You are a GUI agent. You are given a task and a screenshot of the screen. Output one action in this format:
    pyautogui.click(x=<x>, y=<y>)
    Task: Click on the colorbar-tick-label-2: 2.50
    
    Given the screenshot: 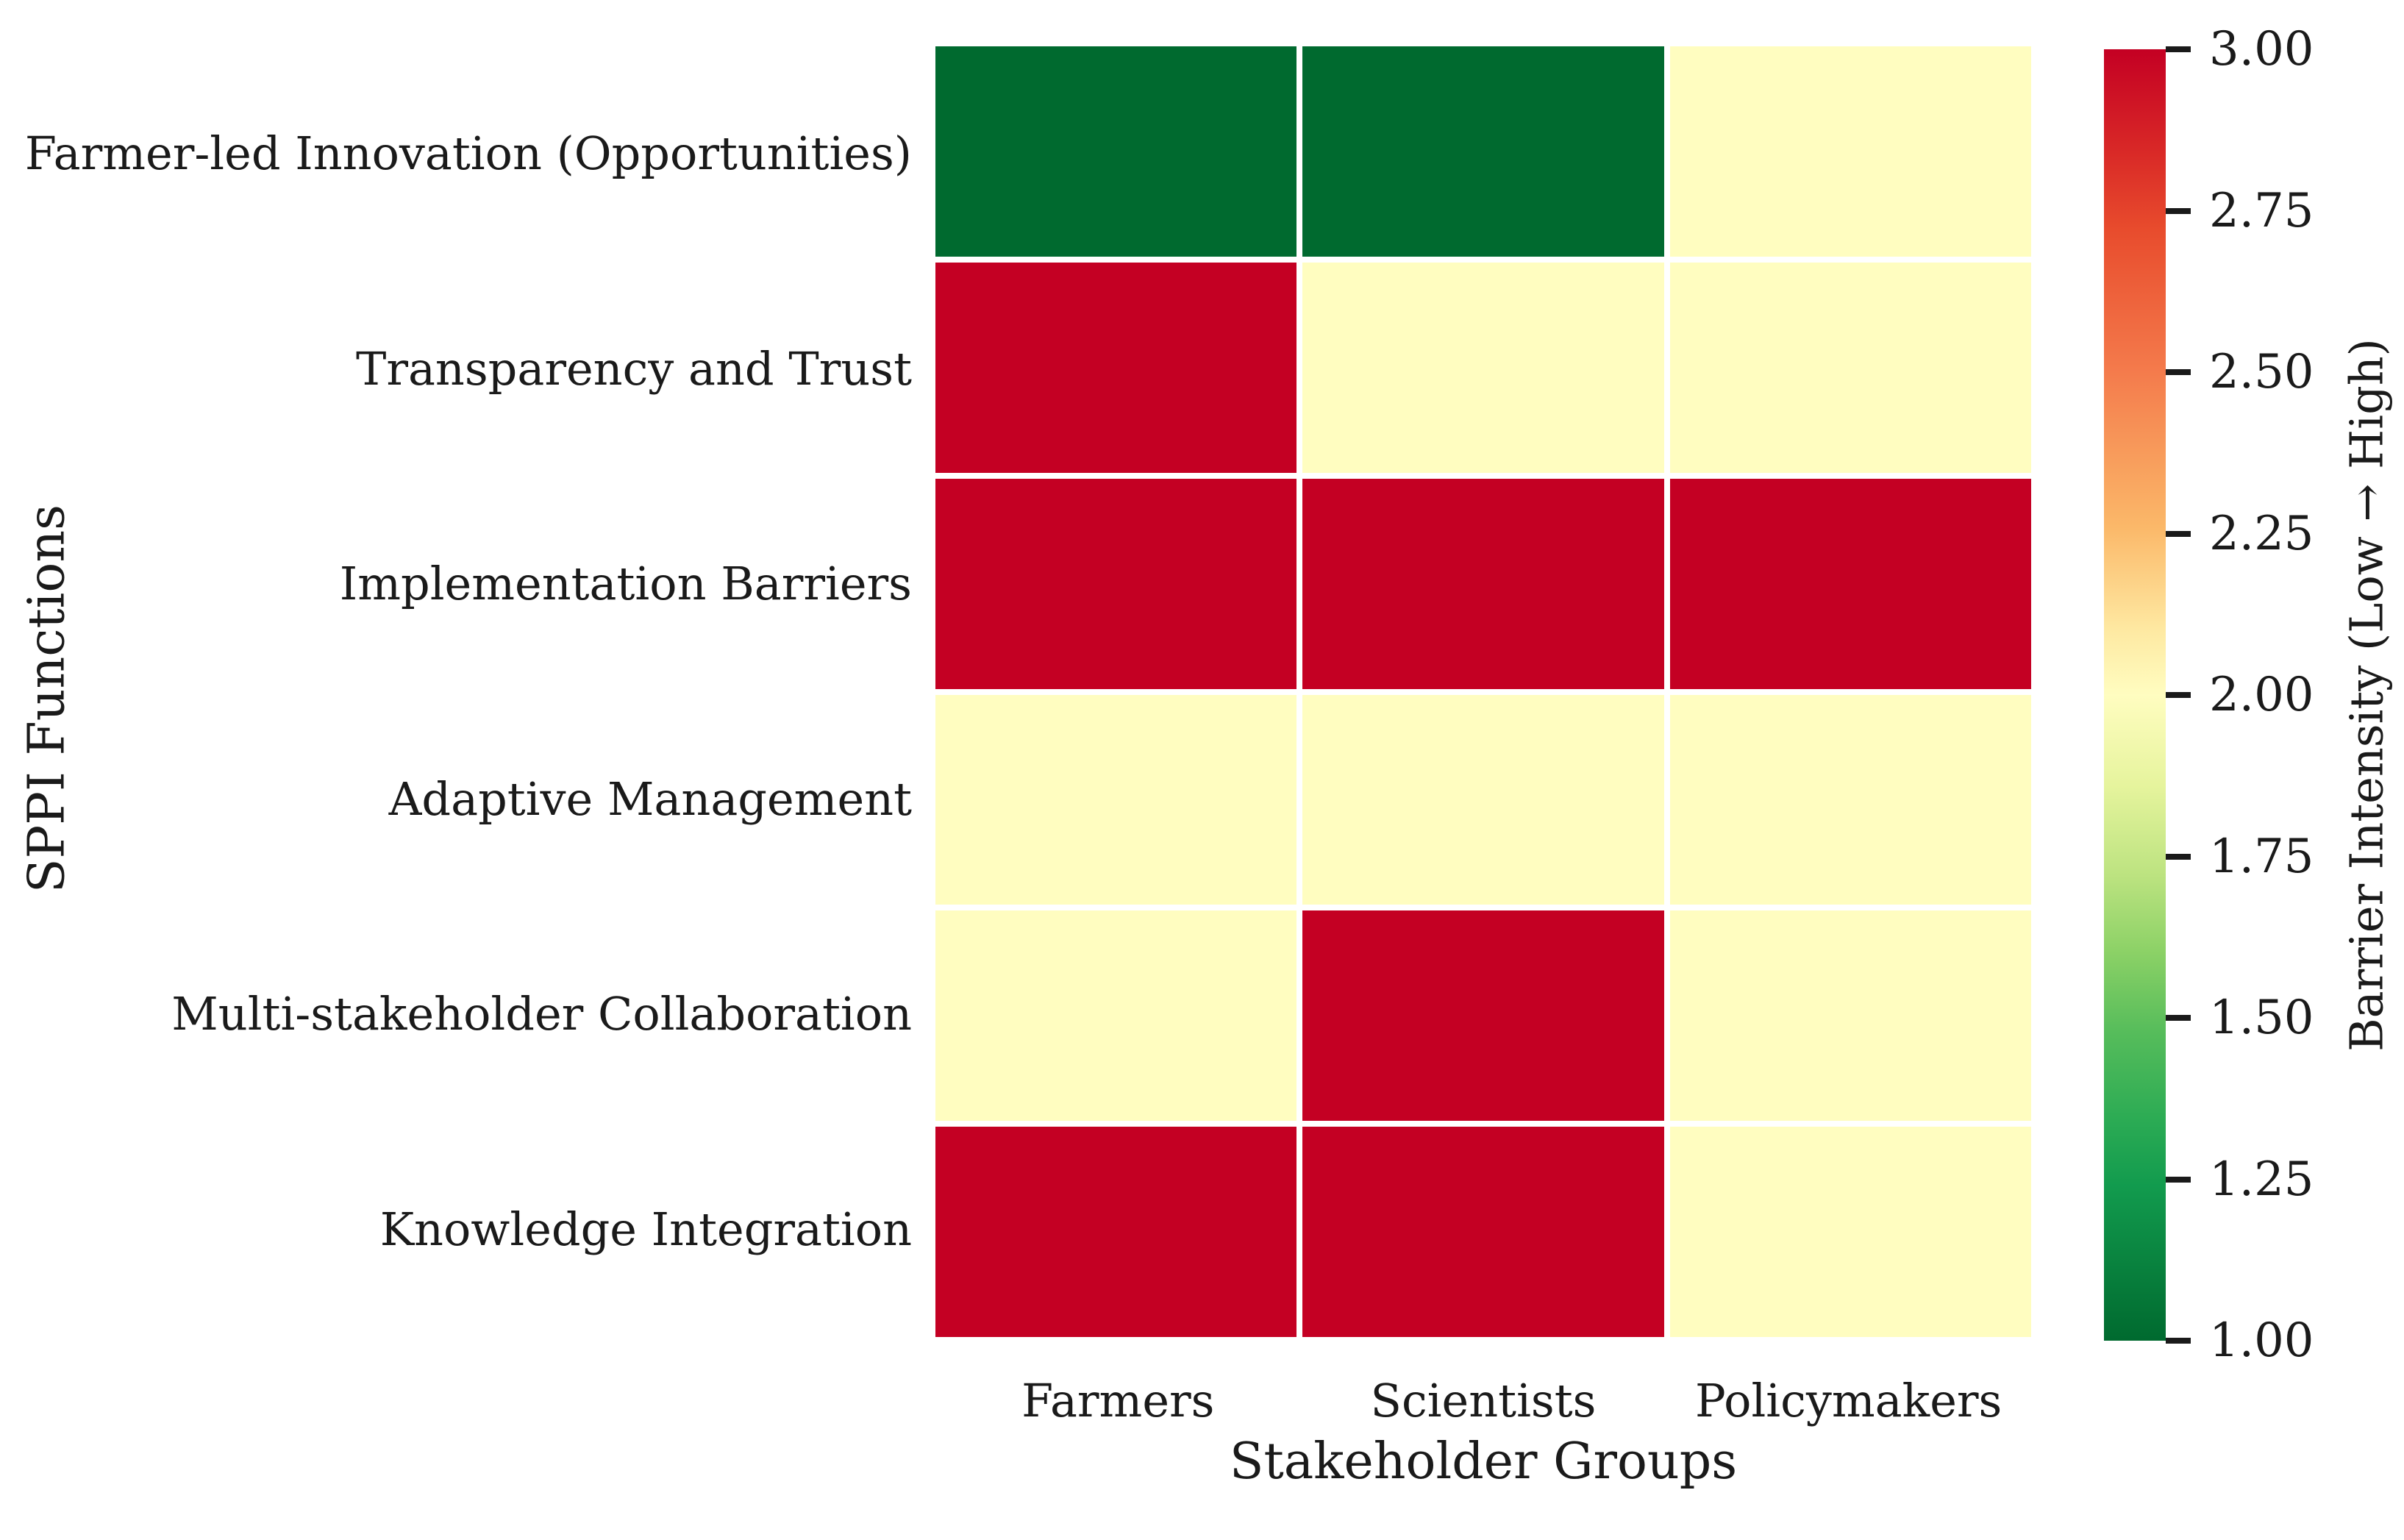 What is the action you would take?
    pyautogui.click(x=2261, y=372)
    